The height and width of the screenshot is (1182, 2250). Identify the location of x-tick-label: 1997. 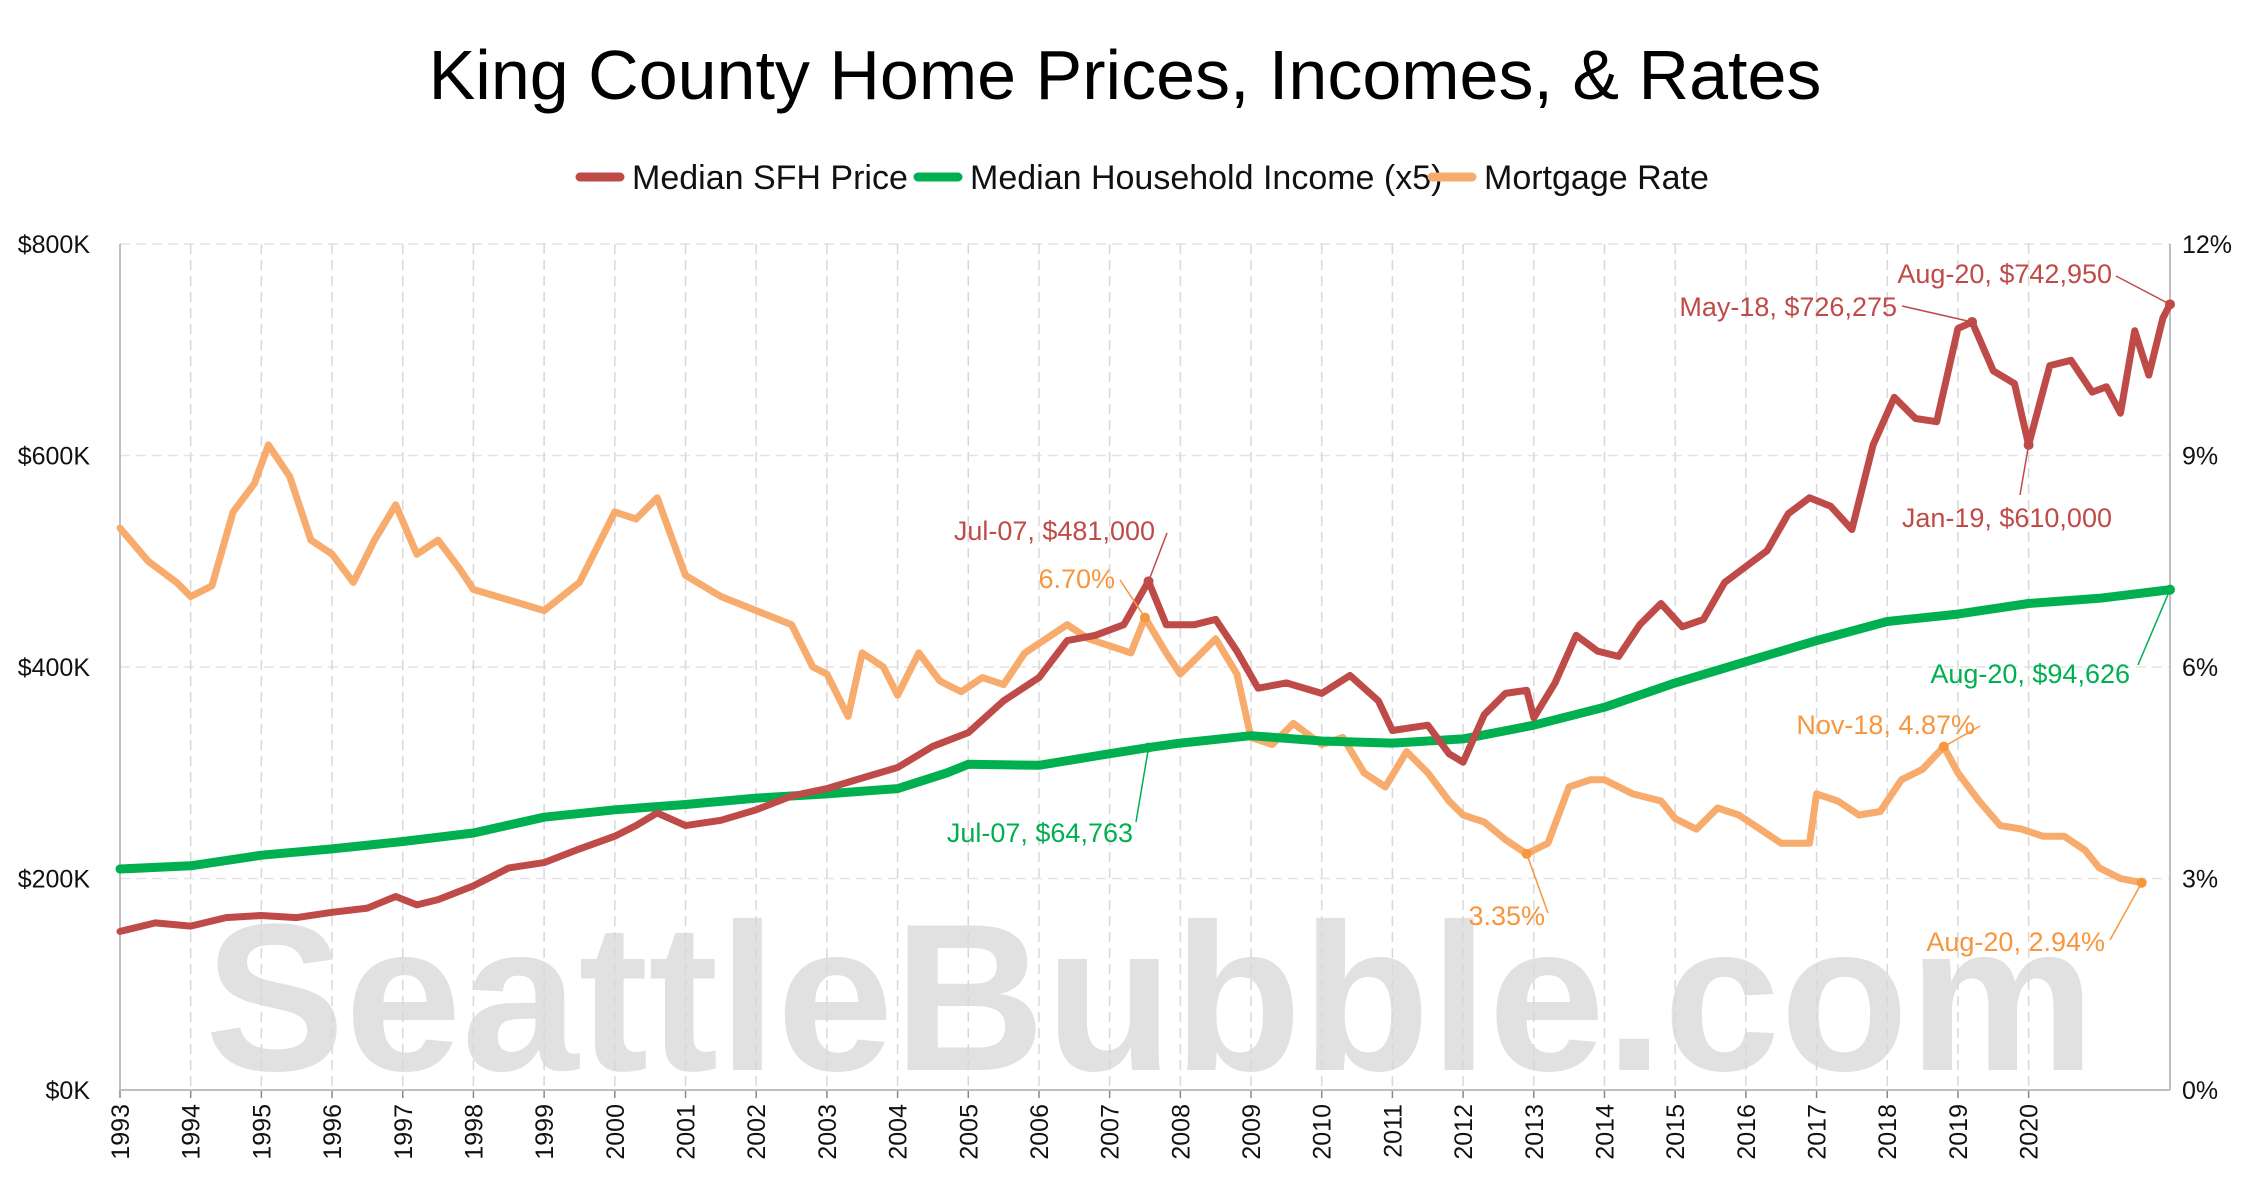
(404, 1132).